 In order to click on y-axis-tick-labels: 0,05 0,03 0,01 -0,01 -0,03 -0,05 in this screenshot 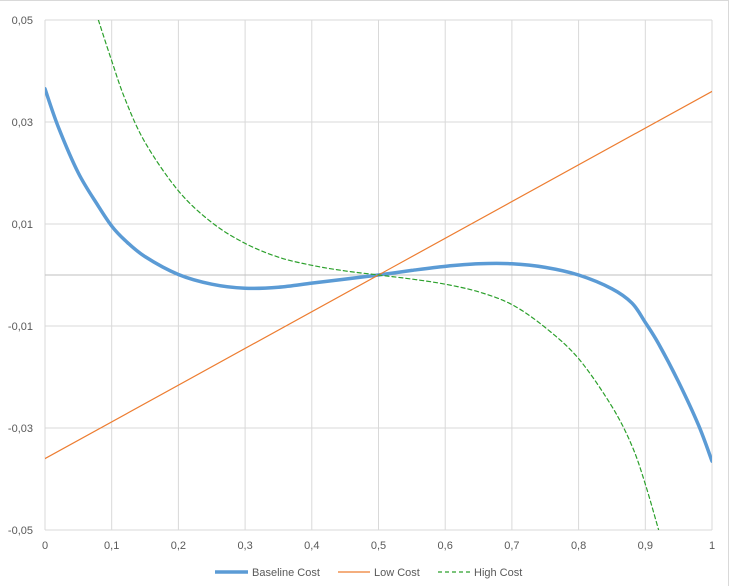, I will do `click(20, 276)`.